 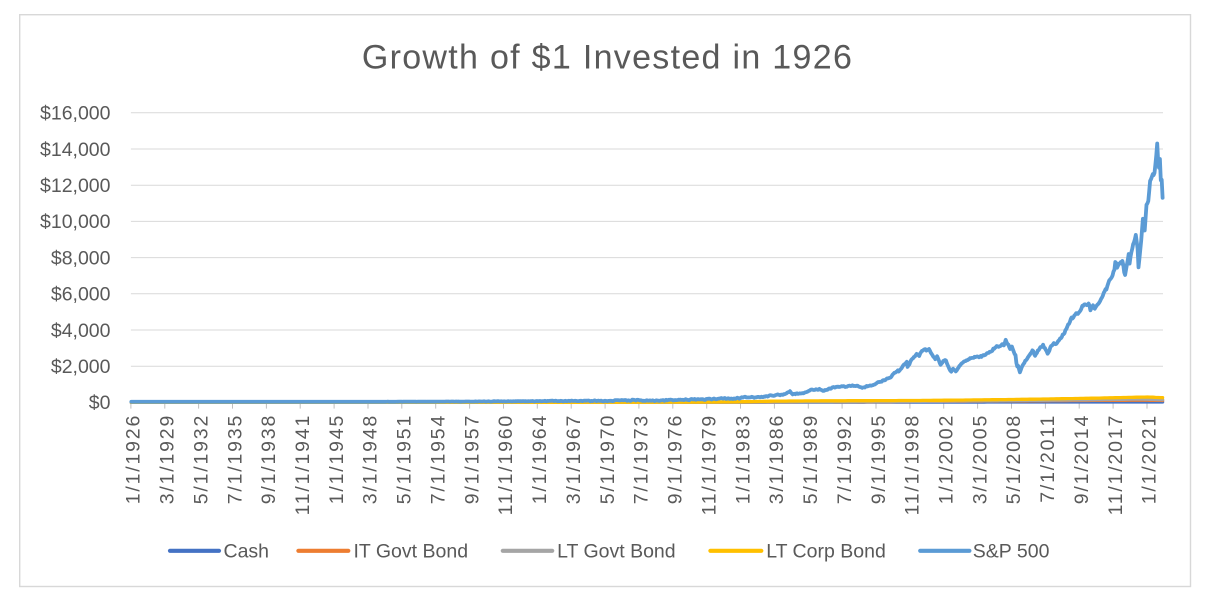 What do you see at coordinates (1048, 458) in the screenshot?
I see `svg-text: 7/1/2011` at bounding box center [1048, 458].